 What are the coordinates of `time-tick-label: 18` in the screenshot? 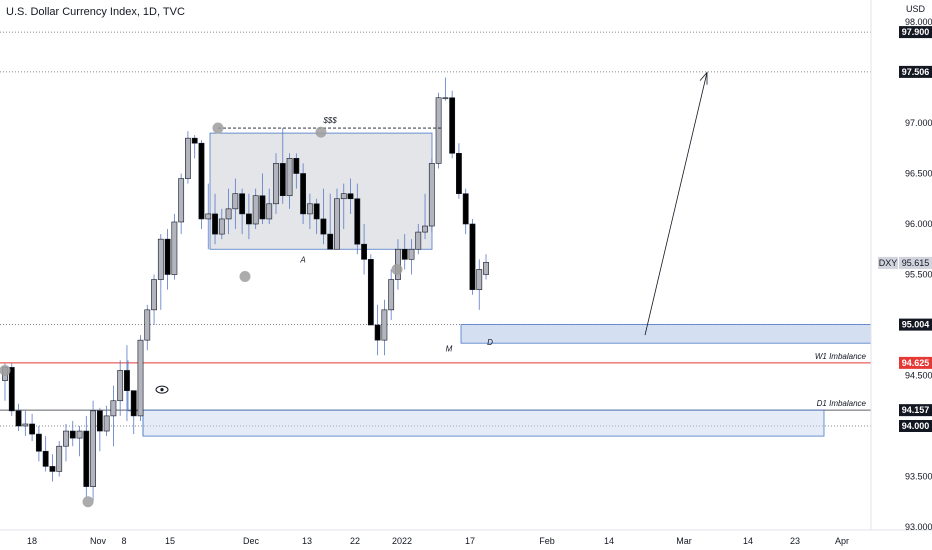 It's located at (32, 541).